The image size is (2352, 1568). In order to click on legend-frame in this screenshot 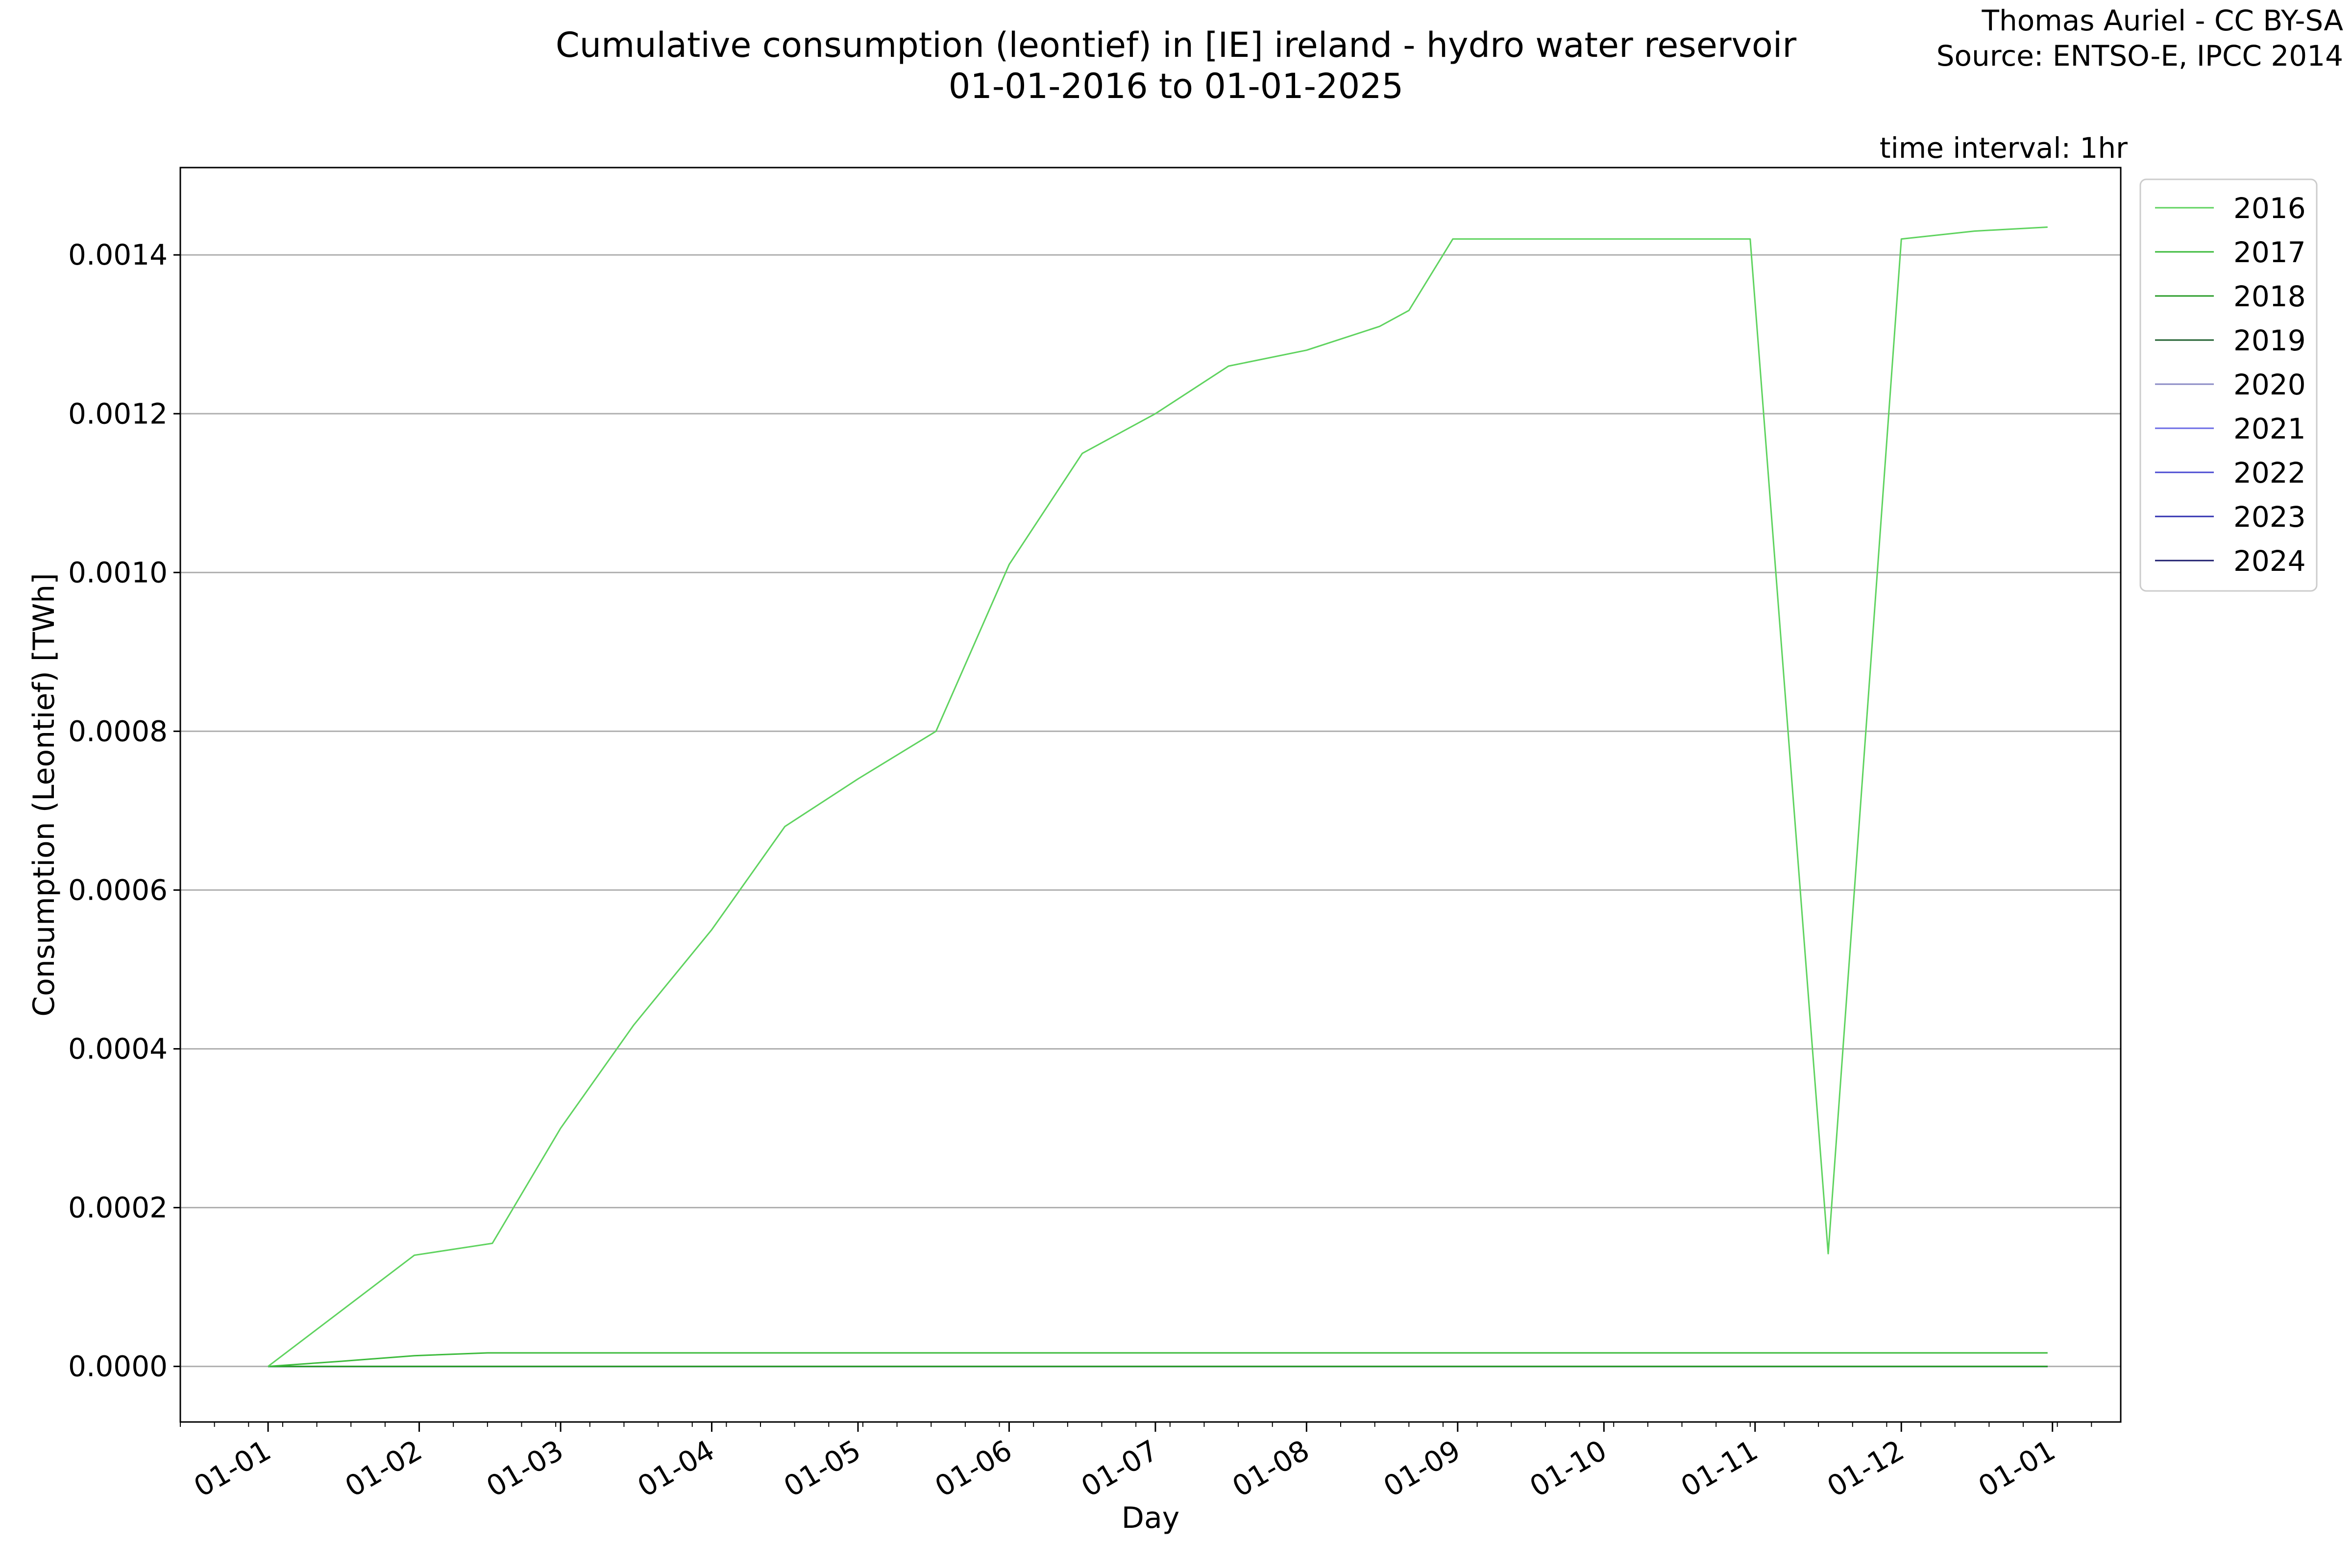, I will do `click(2228, 385)`.